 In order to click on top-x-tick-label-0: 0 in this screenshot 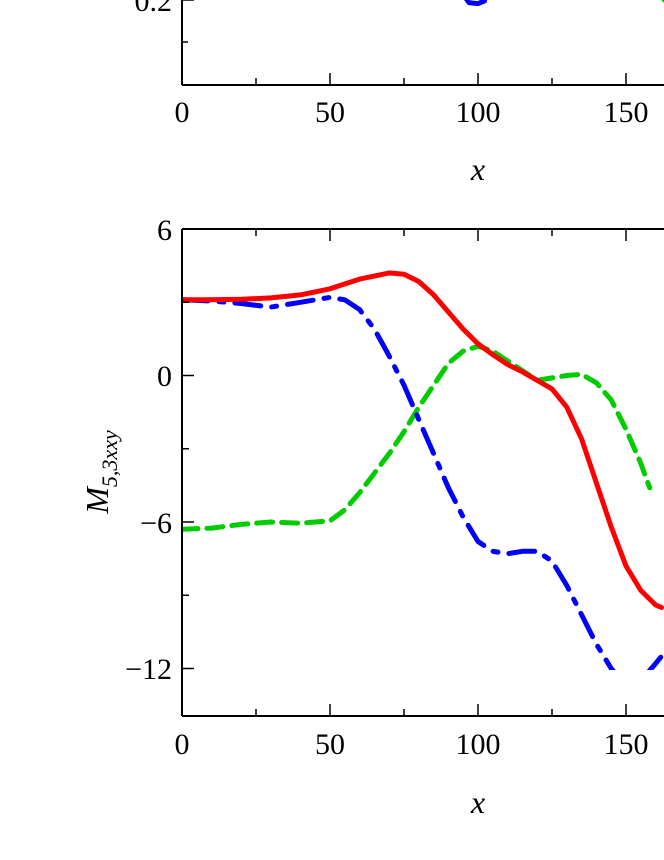, I will do `click(182, 112)`.